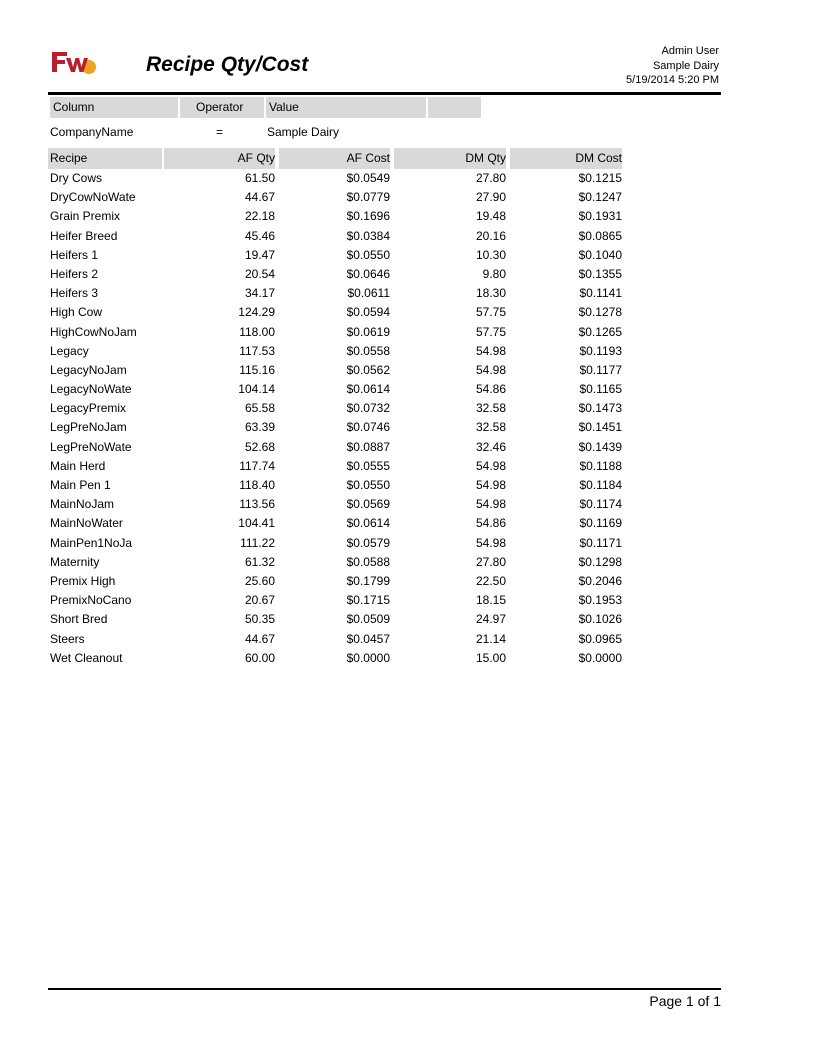  What do you see at coordinates (114, 107) in the screenshot?
I see `filter-header-column: Column` at bounding box center [114, 107].